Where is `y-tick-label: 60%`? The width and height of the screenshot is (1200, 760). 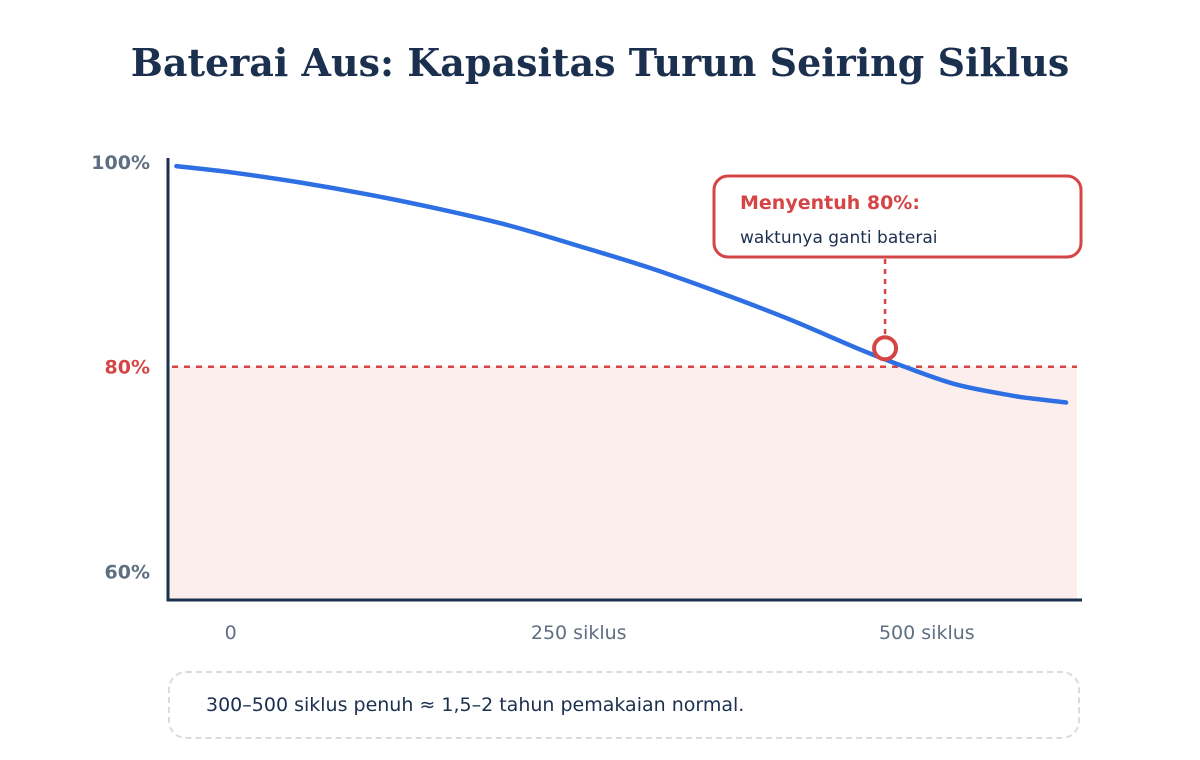 y-tick-label: 60% is located at coordinates (127, 572).